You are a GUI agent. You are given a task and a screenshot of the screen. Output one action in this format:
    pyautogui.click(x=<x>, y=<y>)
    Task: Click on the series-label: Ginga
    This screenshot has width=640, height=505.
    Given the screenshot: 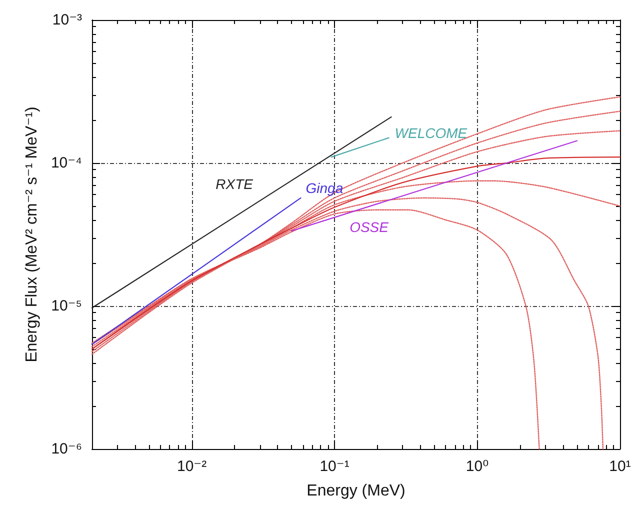 What is the action you would take?
    pyautogui.click(x=325, y=188)
    